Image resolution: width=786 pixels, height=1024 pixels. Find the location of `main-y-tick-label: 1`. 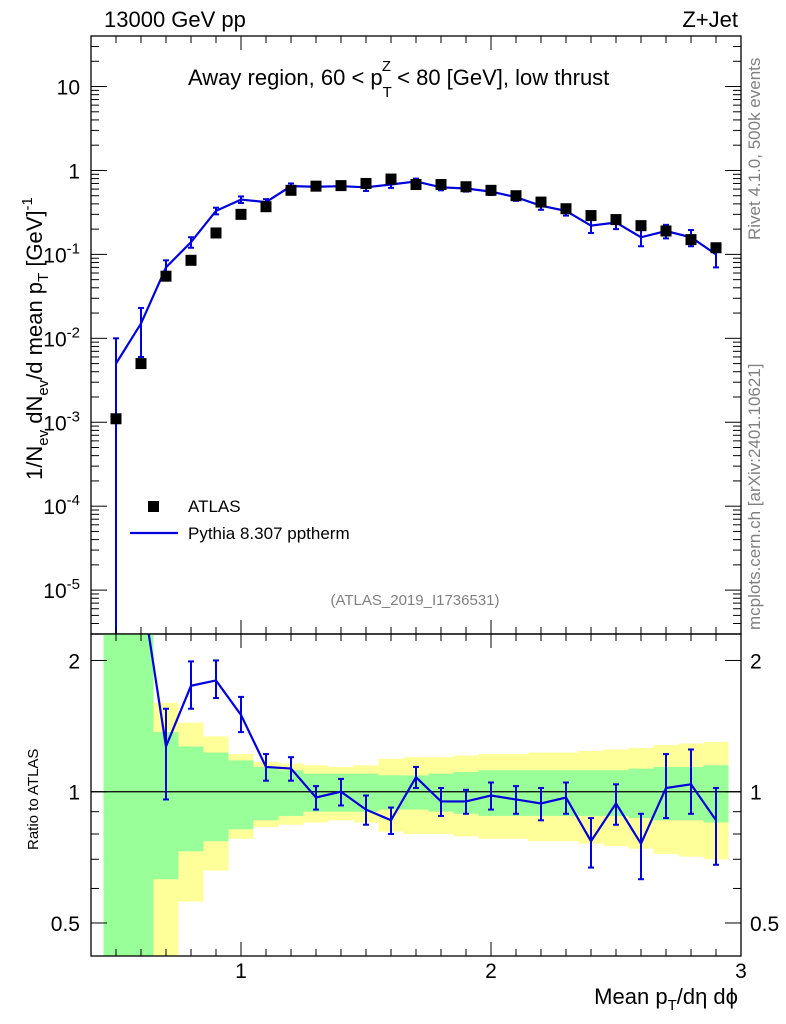

main-y-tick-label: 1 is located at coordinates (74, 171).